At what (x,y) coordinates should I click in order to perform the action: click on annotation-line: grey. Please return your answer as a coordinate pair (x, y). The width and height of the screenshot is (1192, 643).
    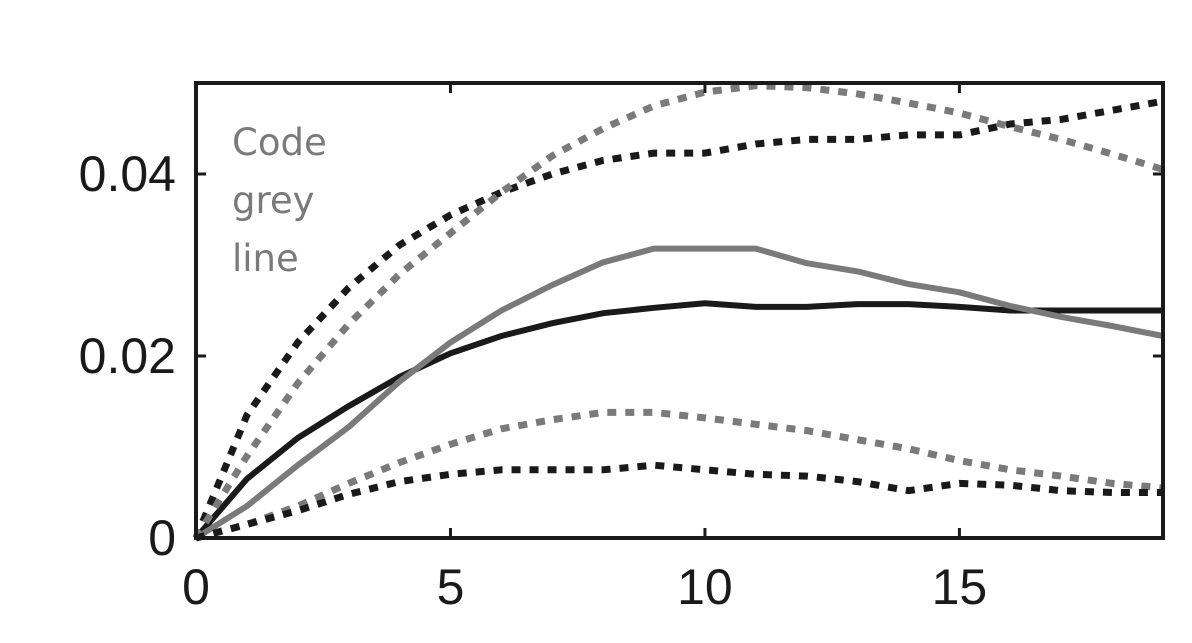
    Looking at the image, I should click on (273, 200).